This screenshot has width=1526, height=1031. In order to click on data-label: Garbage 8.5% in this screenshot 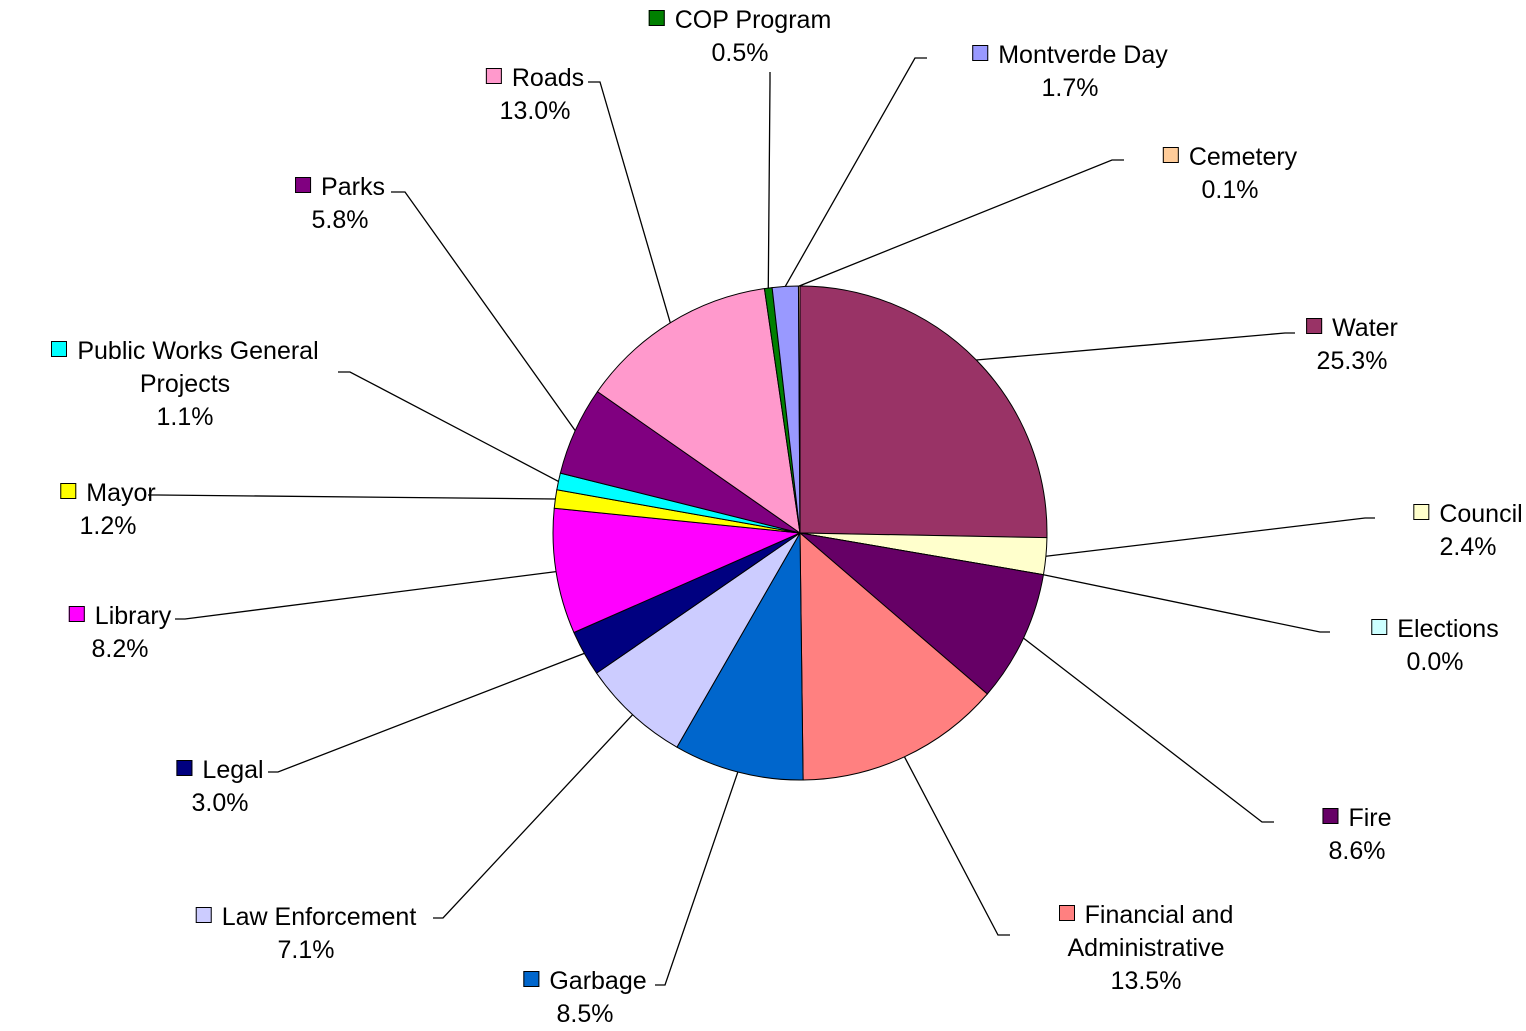, I will do `click(585, 998)`.